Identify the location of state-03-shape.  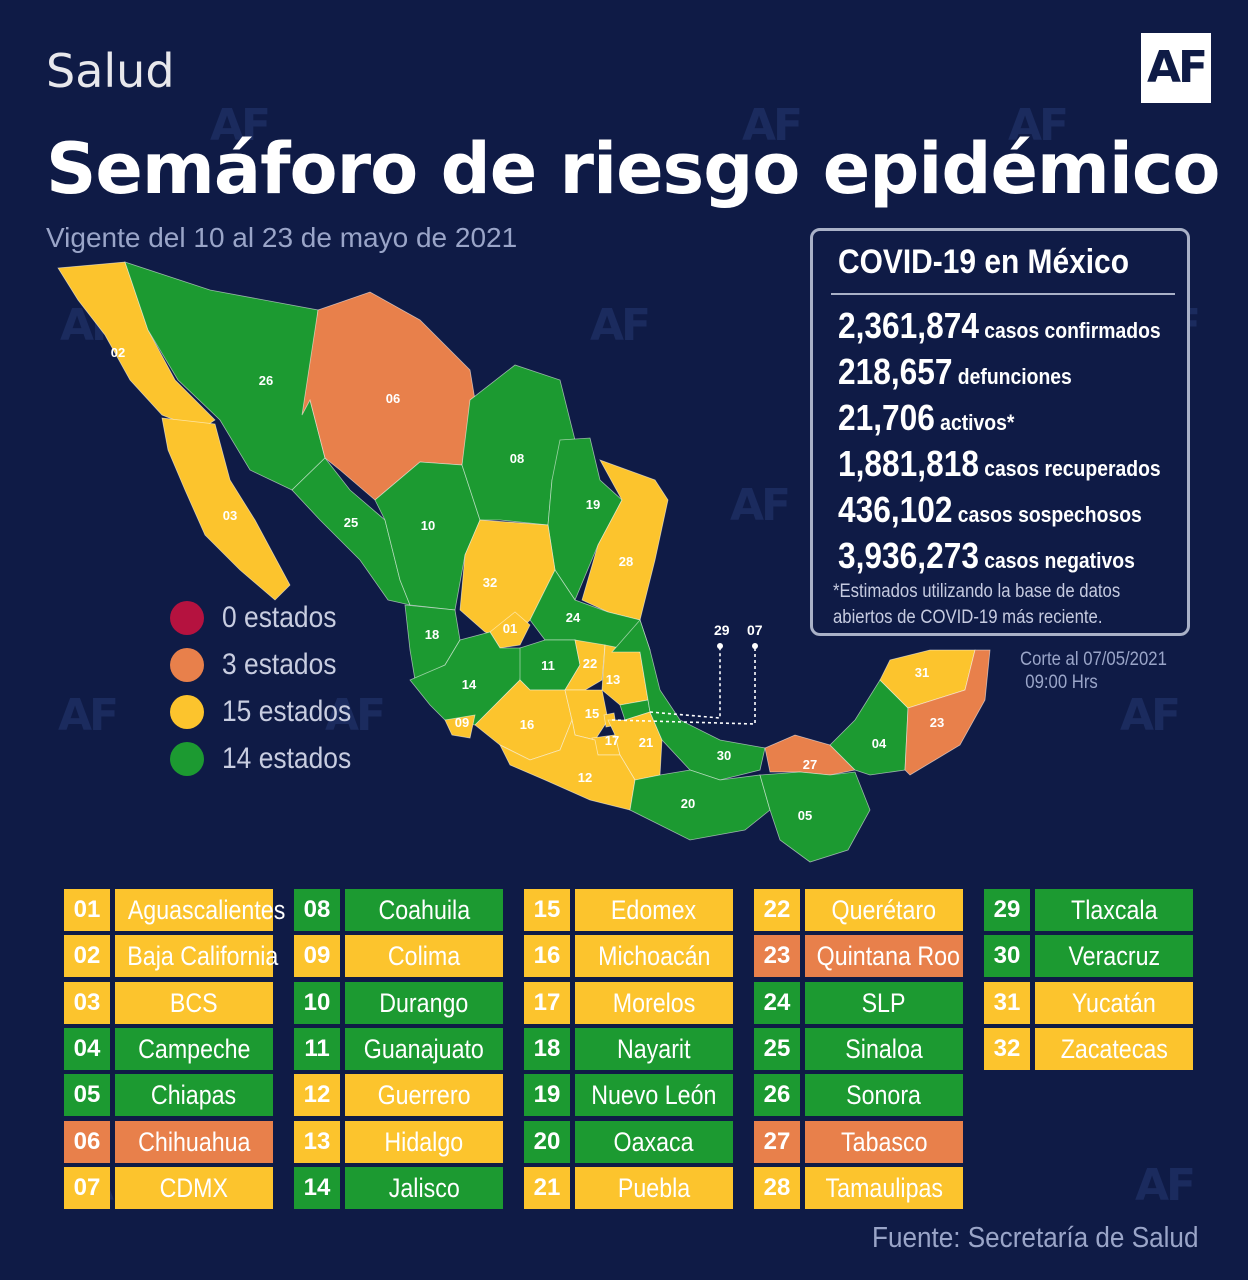
(226, 509).